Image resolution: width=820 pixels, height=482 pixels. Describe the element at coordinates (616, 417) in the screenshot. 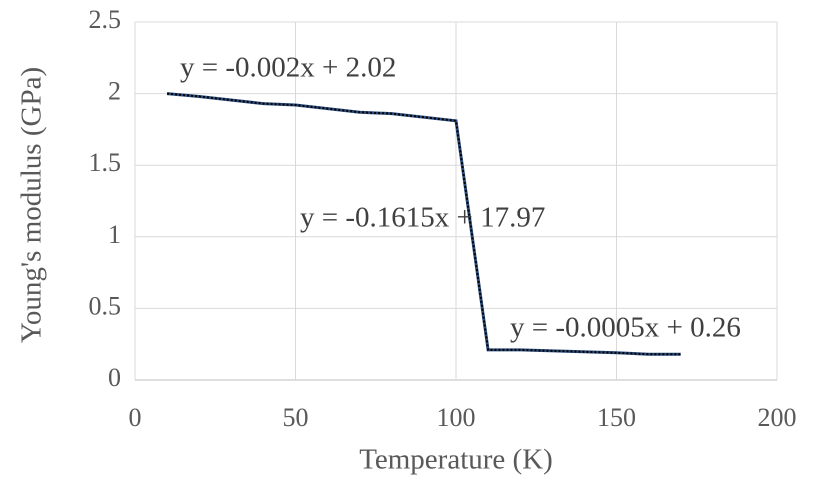

I see `x-tick-label: 150` at that location.